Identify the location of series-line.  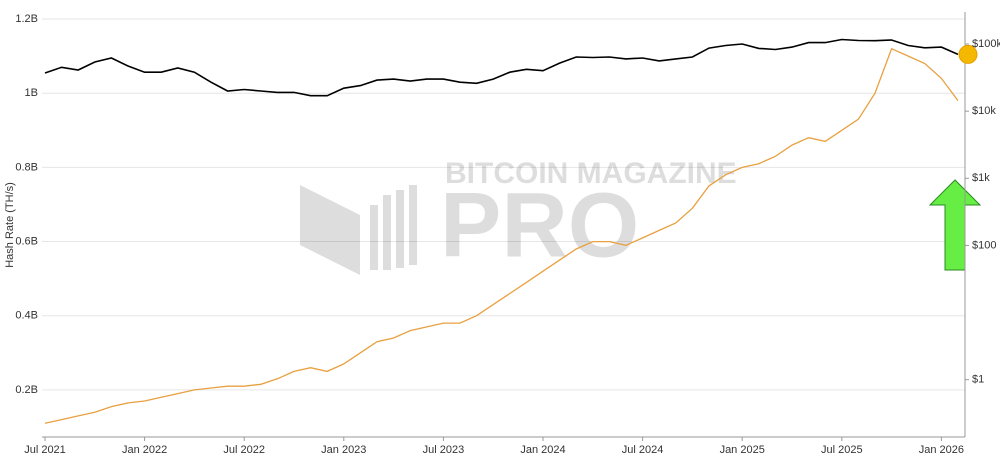
(501, 67).